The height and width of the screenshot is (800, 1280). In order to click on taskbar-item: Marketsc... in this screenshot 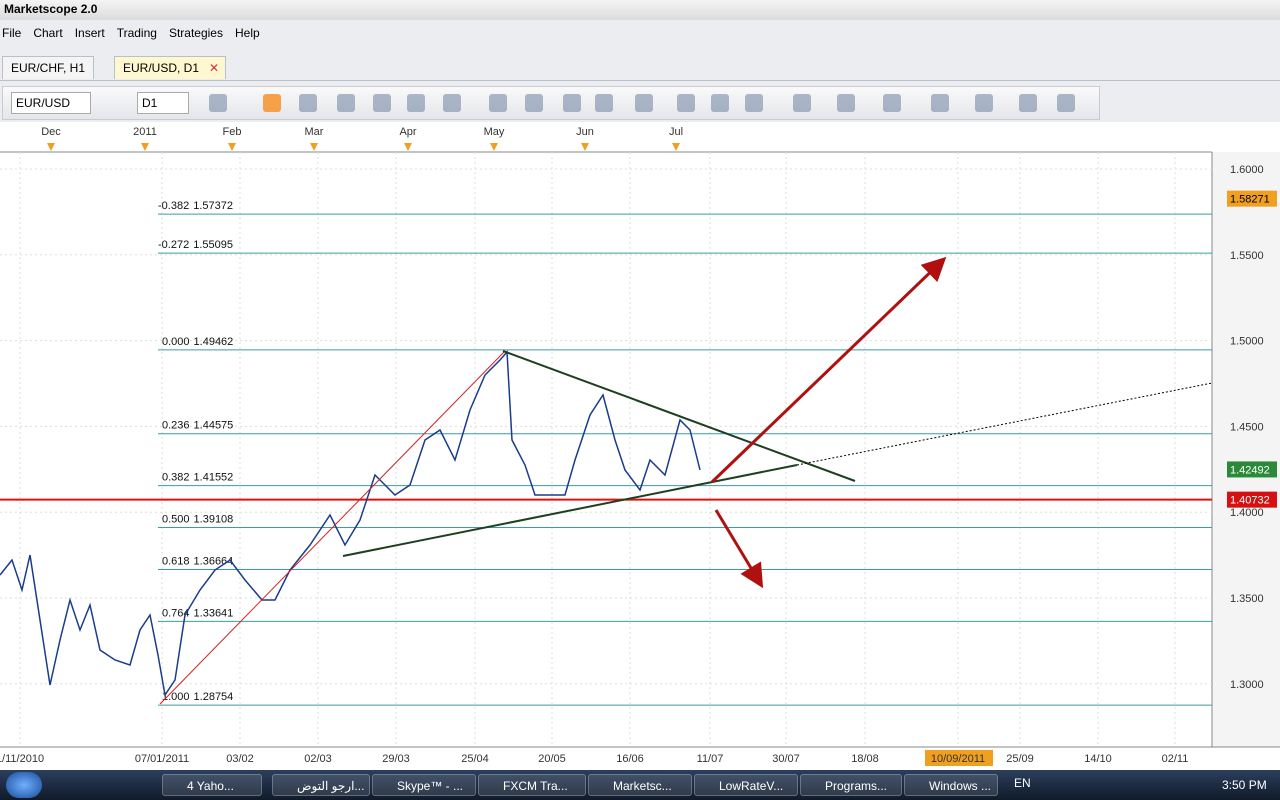, I will do `click(640, 785)`.